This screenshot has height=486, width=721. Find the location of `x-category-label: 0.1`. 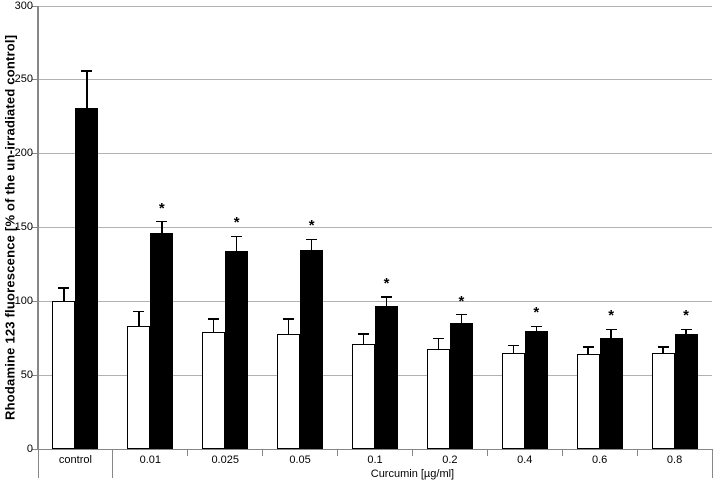

x-category-label: 0.1 is located at coordinates (375, 460).